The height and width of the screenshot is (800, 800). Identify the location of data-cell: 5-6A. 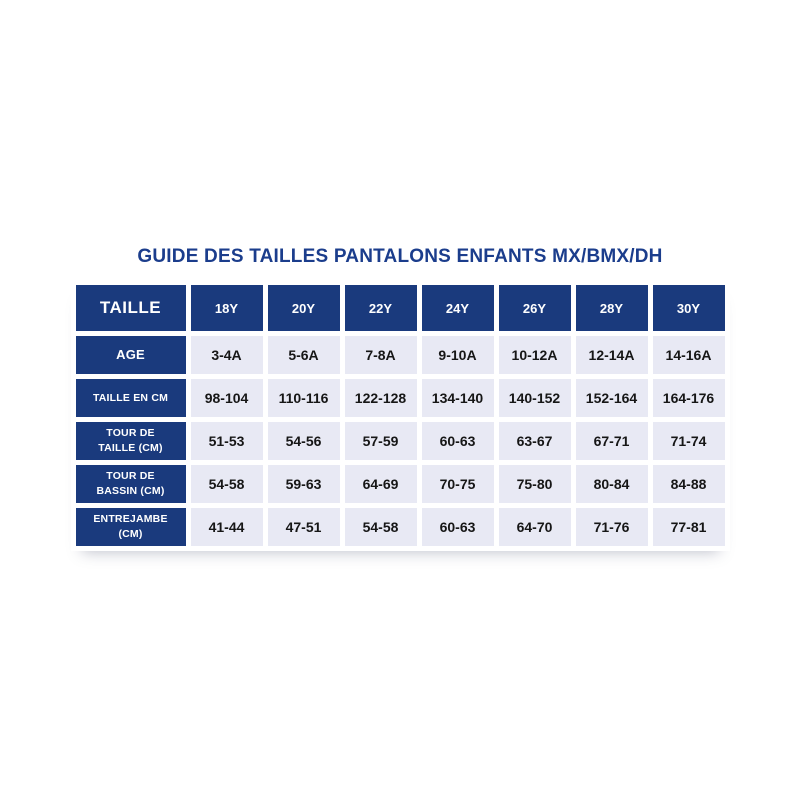
(303, 355).